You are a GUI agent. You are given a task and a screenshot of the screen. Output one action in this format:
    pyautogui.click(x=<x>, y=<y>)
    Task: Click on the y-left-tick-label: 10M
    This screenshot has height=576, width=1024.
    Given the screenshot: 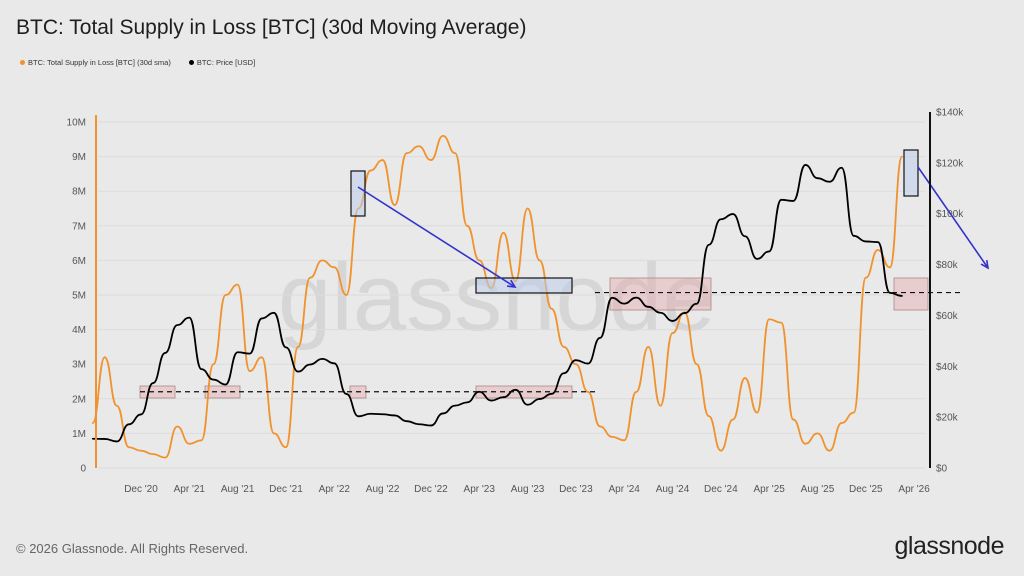 What is the action you would take?
    pyautogui.click(x=76, y=123)
    